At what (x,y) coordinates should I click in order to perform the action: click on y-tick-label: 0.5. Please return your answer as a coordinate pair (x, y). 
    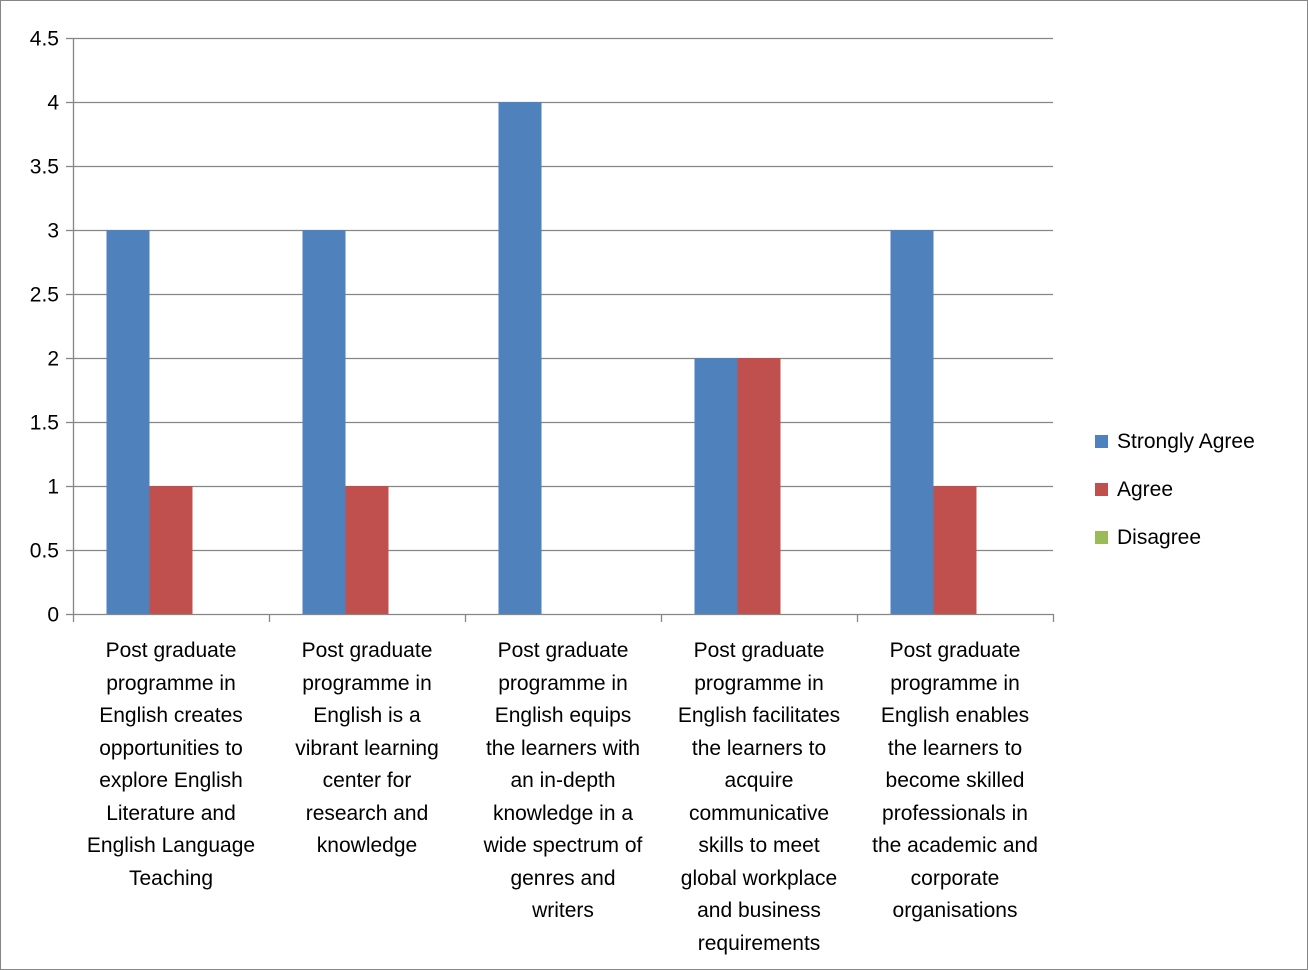
    Looking at the image, I should click on (44, 551).